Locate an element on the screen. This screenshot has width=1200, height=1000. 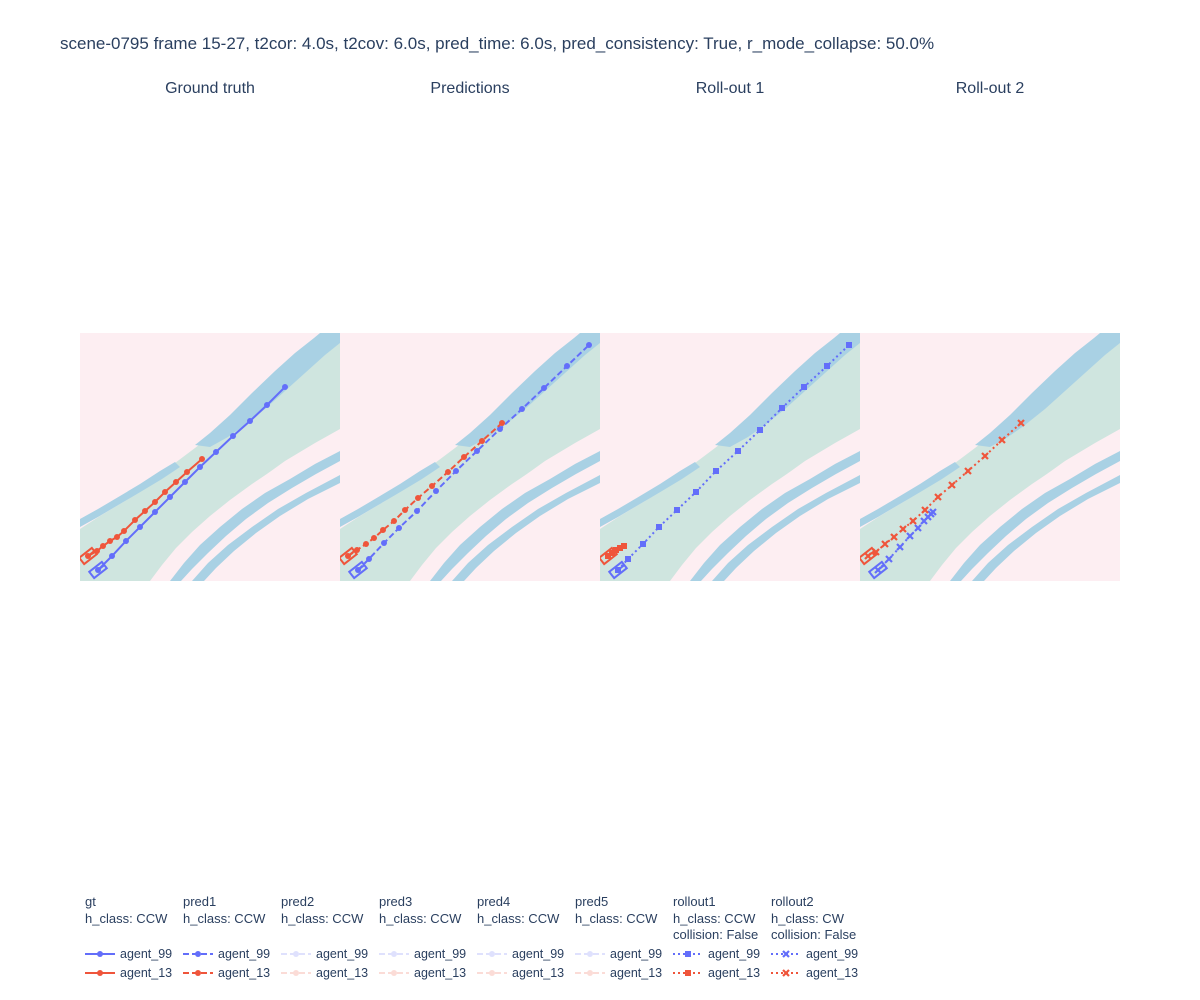
subplot-title-rollout-2: Roll-out 2 is located at coordinates (990, 88).